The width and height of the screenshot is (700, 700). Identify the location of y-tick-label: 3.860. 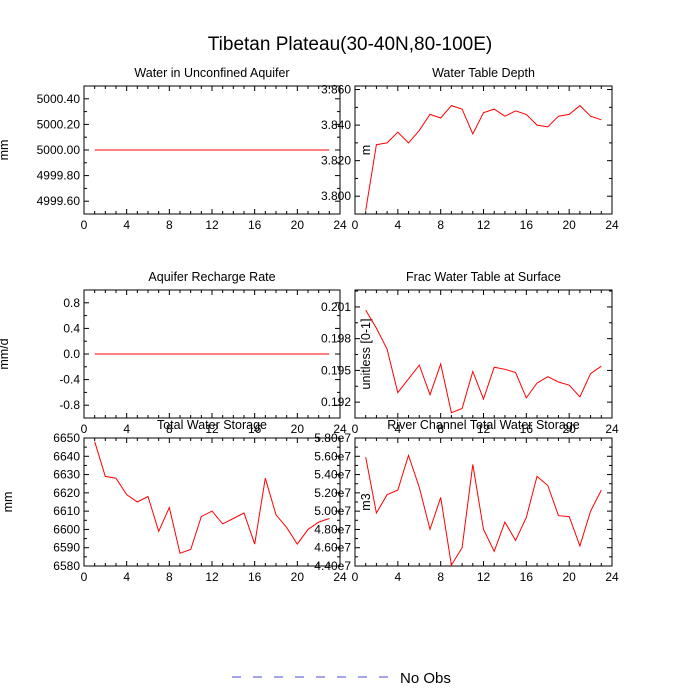
(336, 90).